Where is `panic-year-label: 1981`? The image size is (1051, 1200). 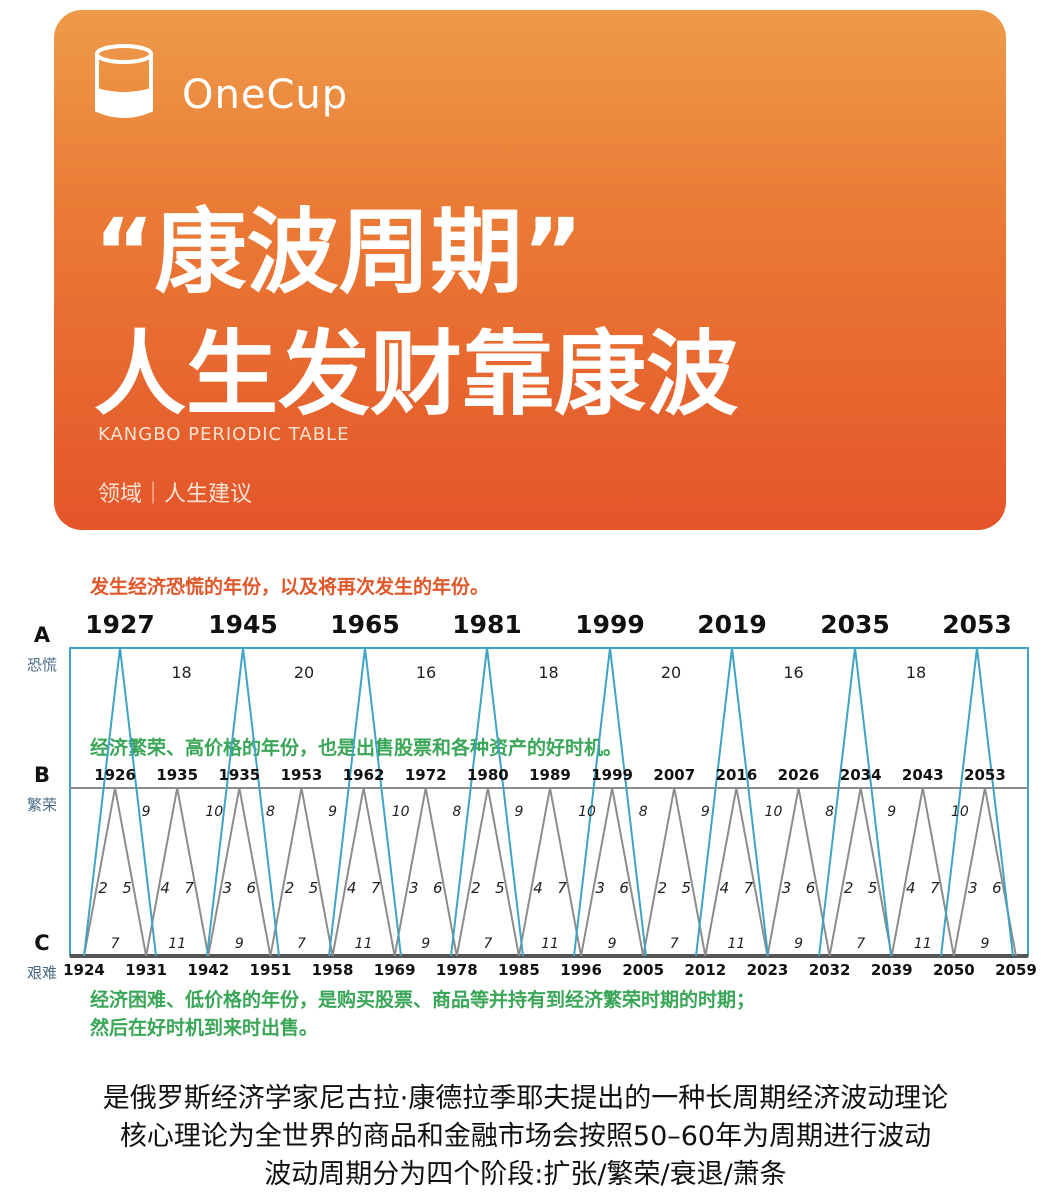 panic-year-label: 1981 is located at coordinates (487, 624).